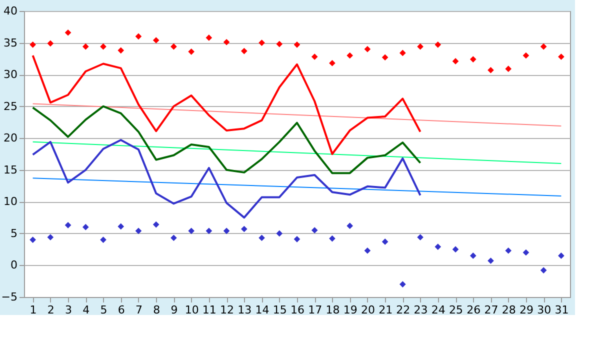 The image size is (600, 340). What do you see at coordinates (350, 310) in the screenshot?
I see `x-tick-label: 19` at bounding box center [350, 310].